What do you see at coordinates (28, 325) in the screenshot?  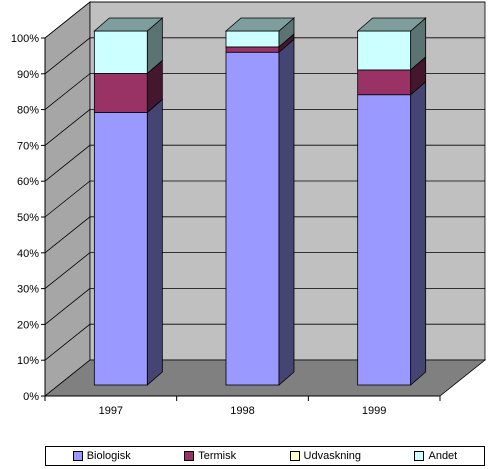 I see `y-tick-label: 20%` at bounding box center [28, 325].